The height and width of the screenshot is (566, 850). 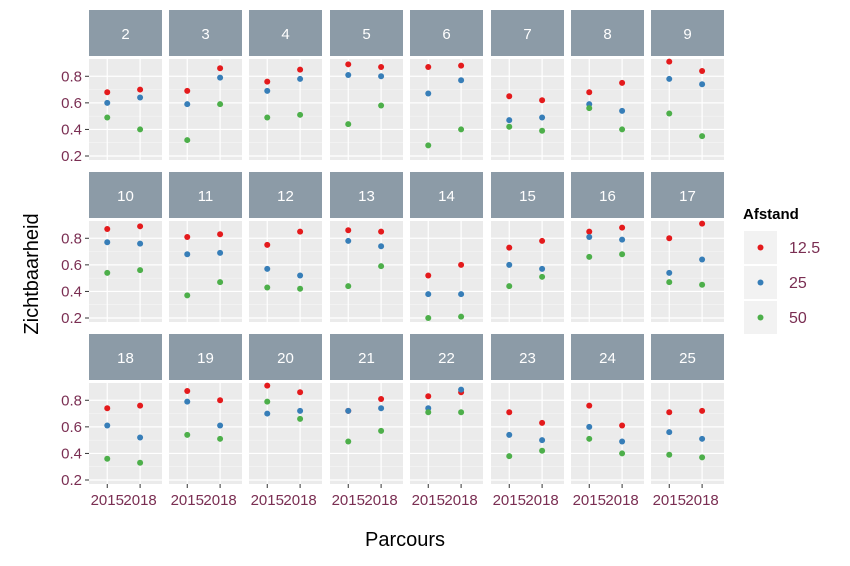 What do you see at coordinates (71, 76) in the screenshot?
I see `y-tick-label: 0.8` at bounding box center [71, 76].